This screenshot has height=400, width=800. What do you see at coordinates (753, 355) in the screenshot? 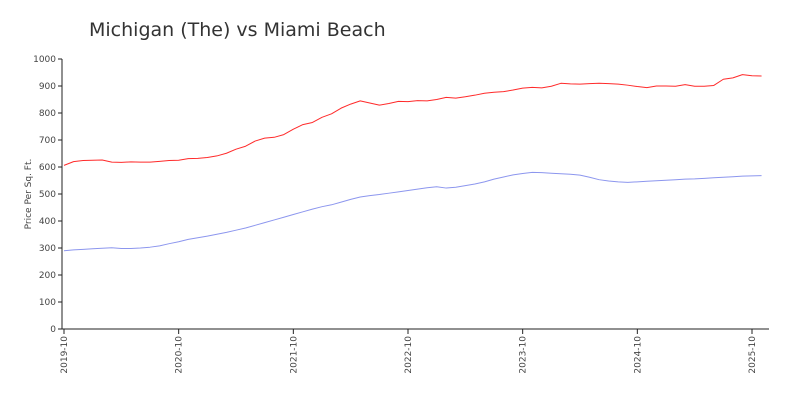
I see `x-tick-label: 2025-10` at bounding box center [753, 355].